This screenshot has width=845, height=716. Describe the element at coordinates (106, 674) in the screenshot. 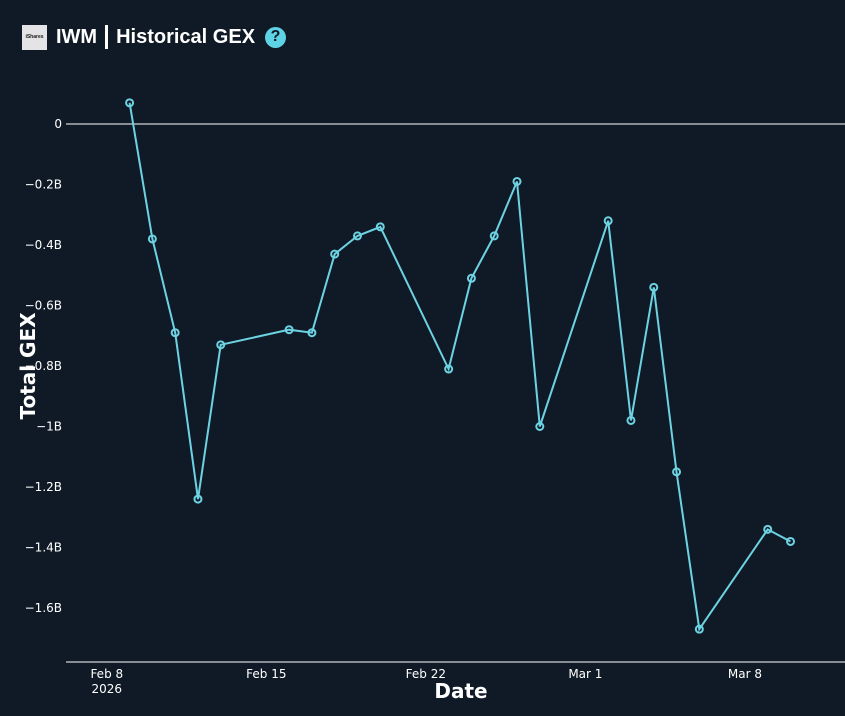

I see `x-tick-label: Feb 8` at that location.